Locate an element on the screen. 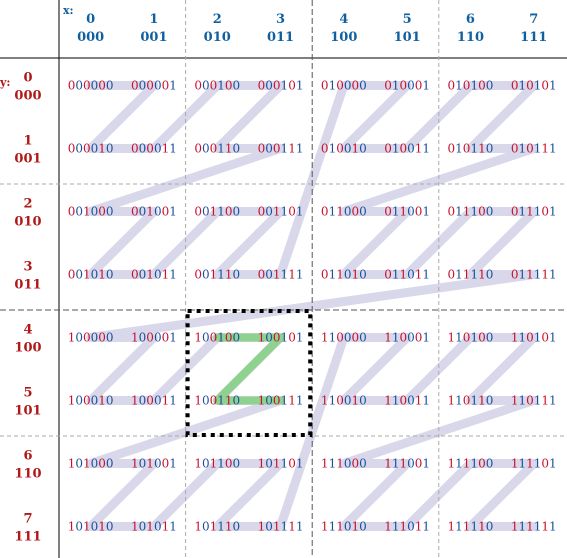 This screenshot has height=558, width=567. morton-code-cell: 011001 is located at coordinates (407, 212).